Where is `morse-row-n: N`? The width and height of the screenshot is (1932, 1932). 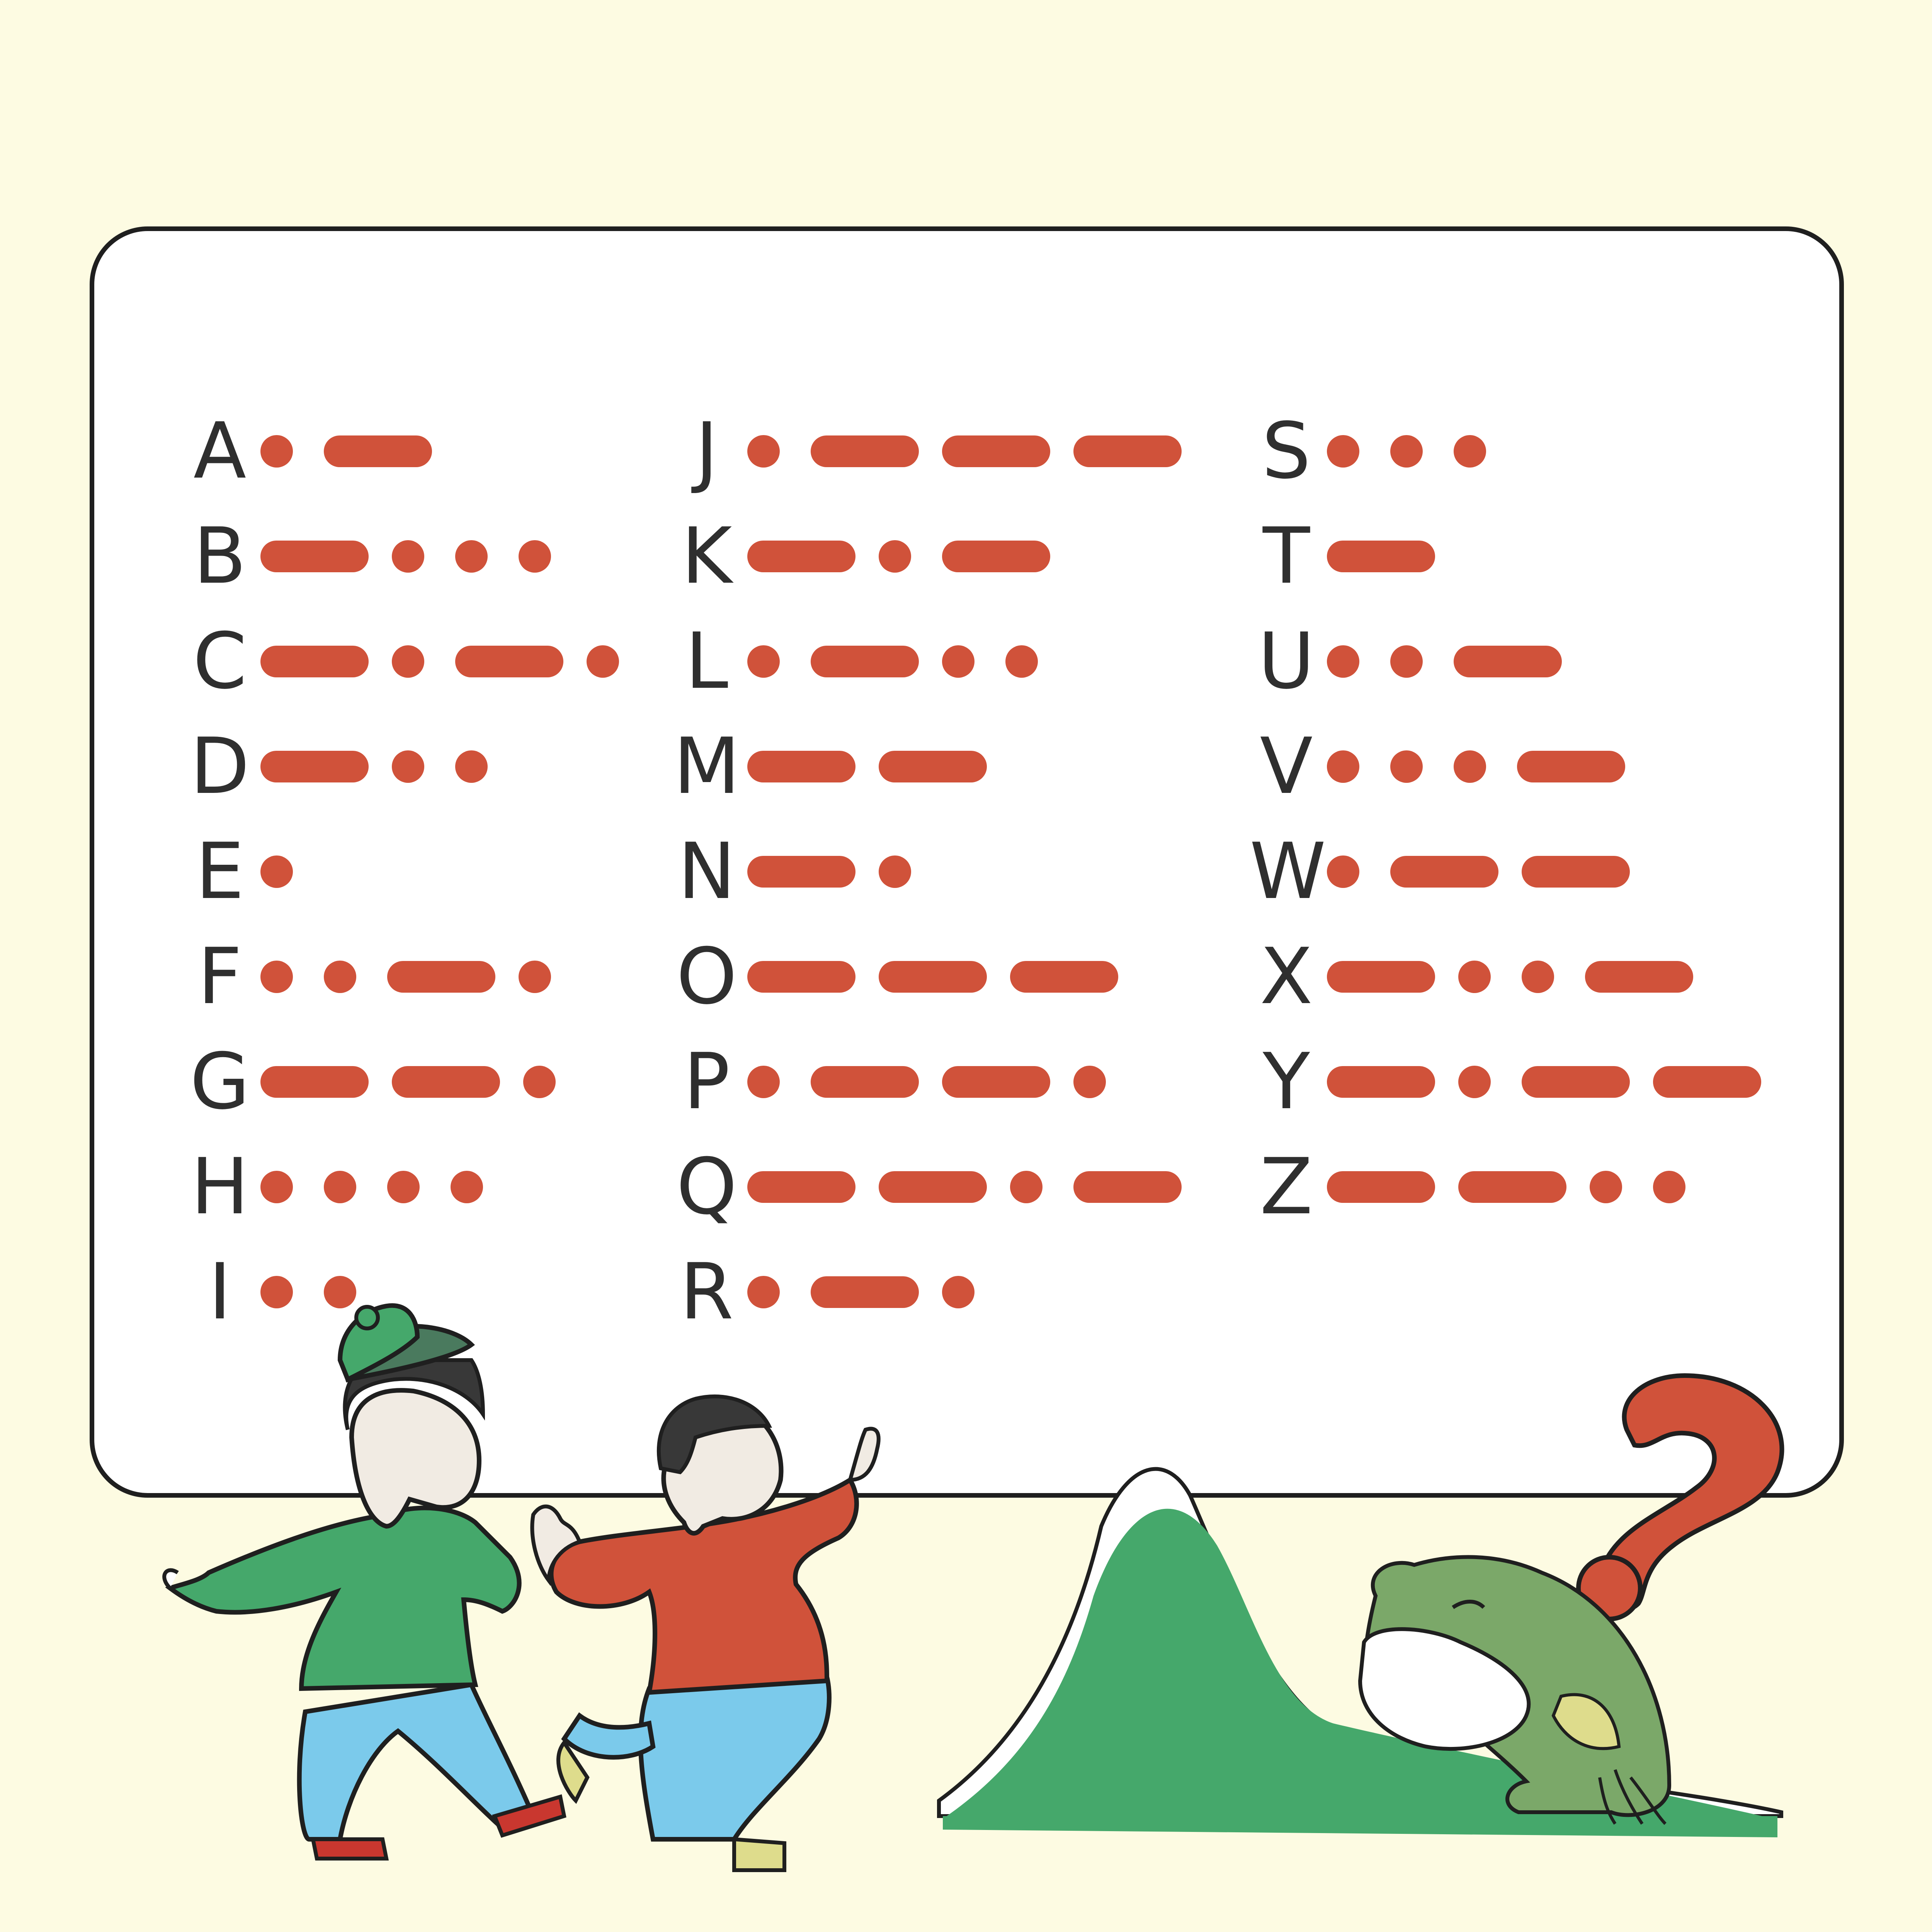
morse-row-n: N is located at coordinates (806, 871).